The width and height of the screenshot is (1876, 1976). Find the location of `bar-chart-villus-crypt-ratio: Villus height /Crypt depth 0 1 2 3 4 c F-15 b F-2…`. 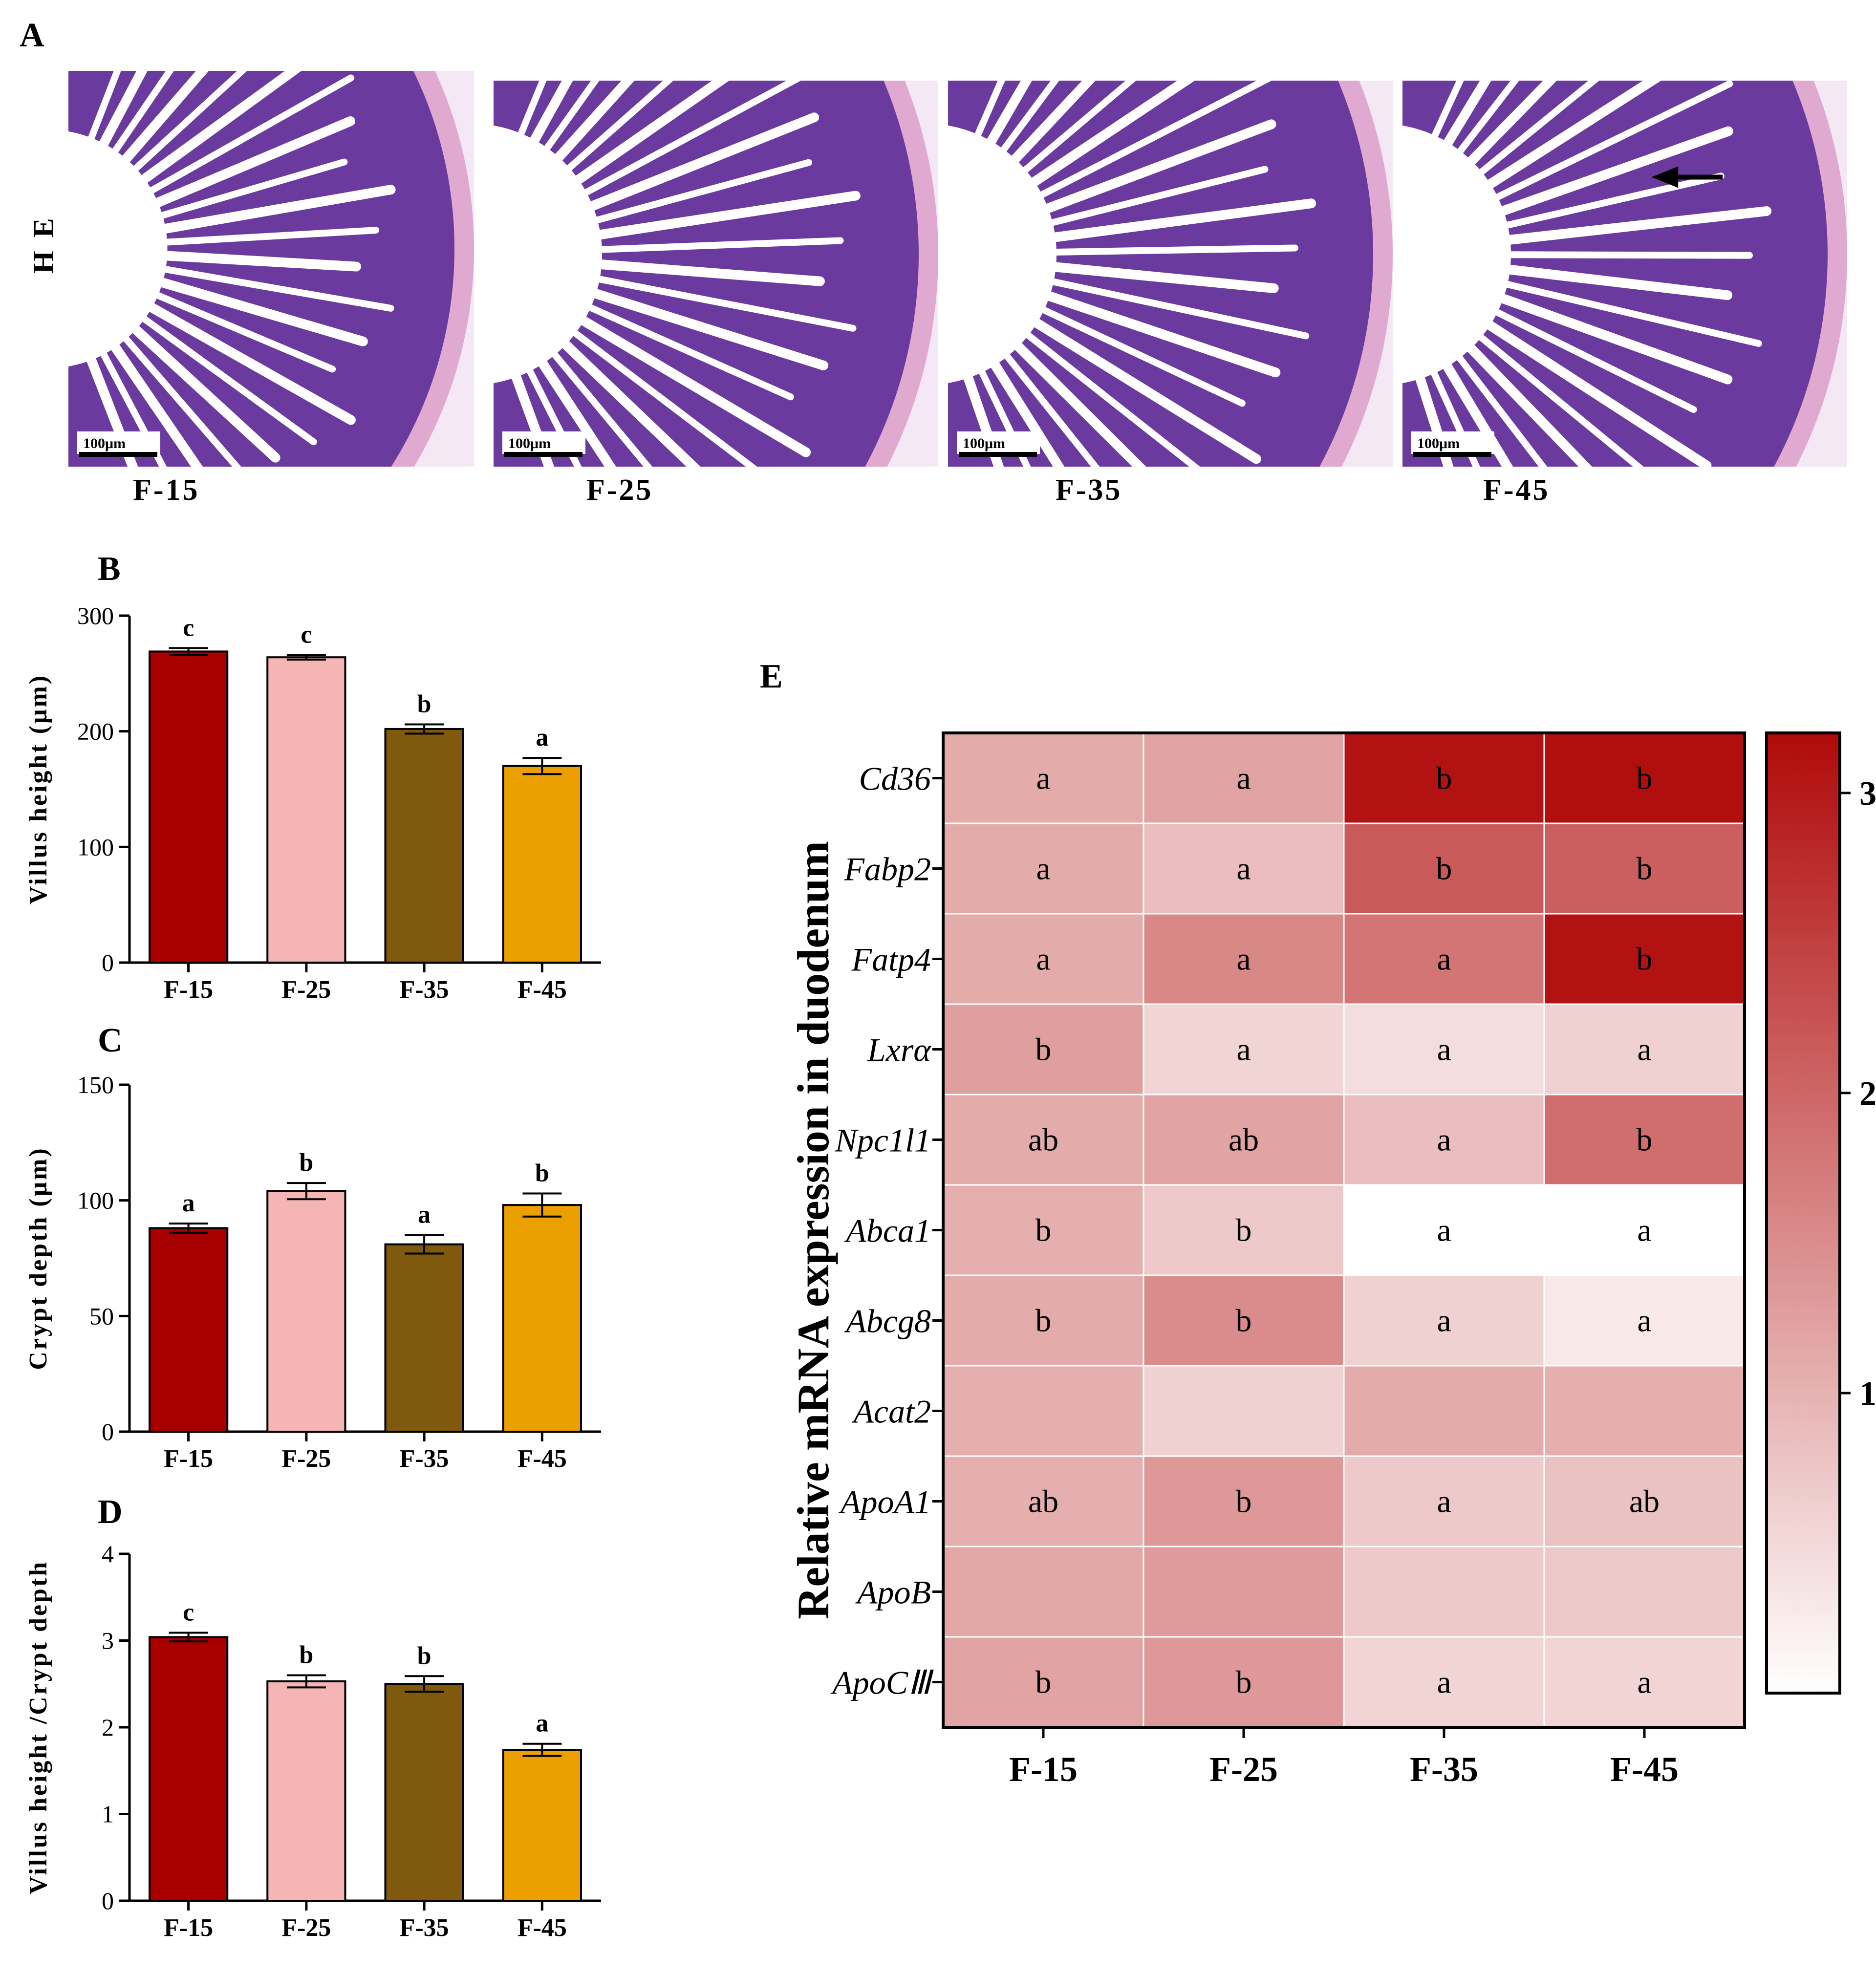

bar-chart-villus-crypt-ratio: Villus height /Crypt depth 0 1 2 3 4 c F-15 b F-2… is located at coordinates (312, 1741).